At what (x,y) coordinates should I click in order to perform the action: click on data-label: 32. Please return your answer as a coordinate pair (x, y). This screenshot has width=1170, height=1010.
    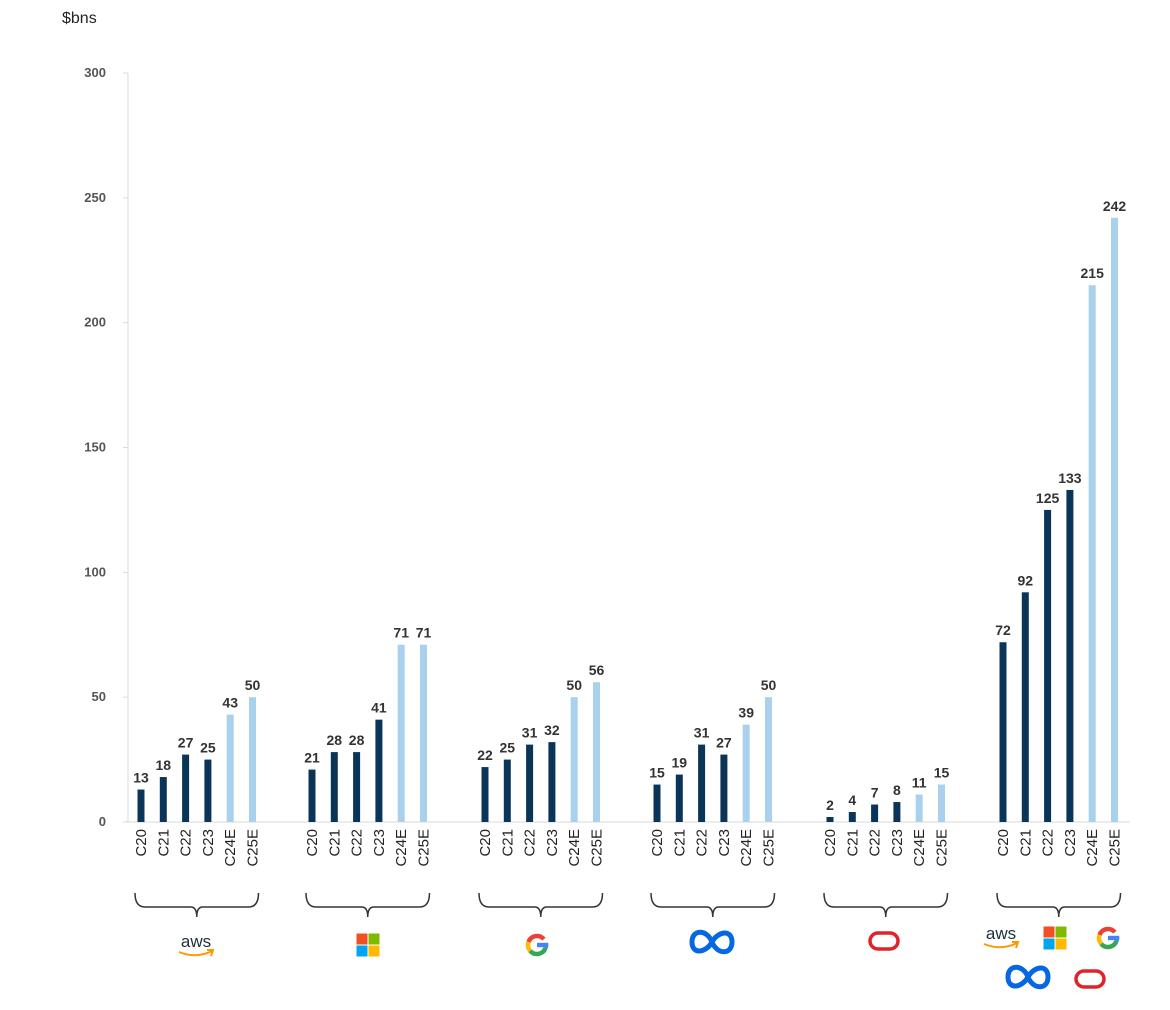
    Looking at the image, I should click on (552, 730).